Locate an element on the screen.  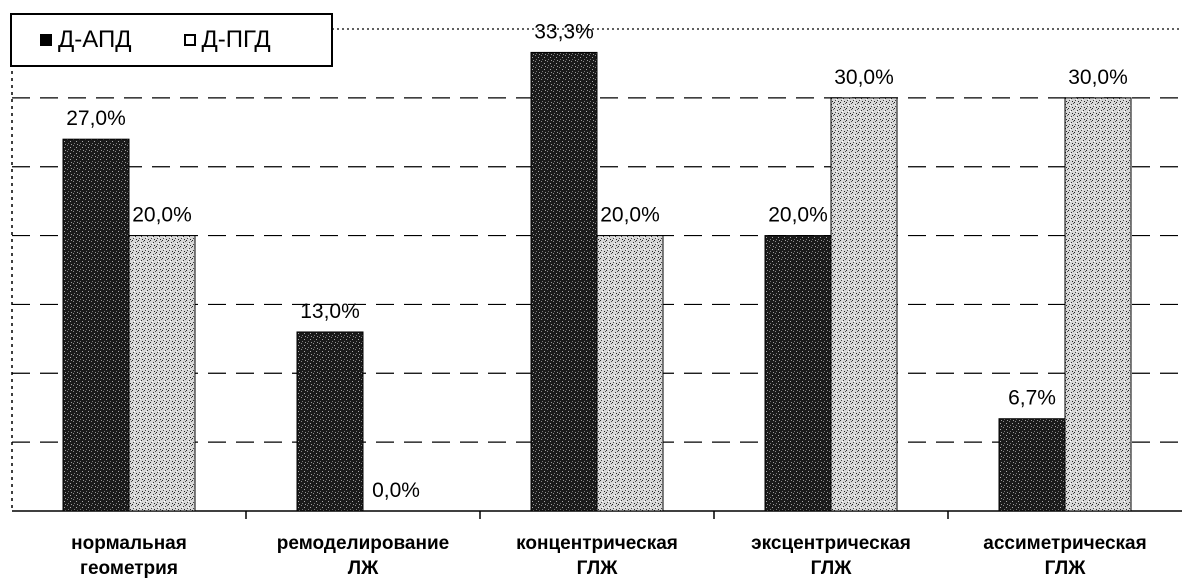
legend-swatch-dark is located at coordinates (46, 40).